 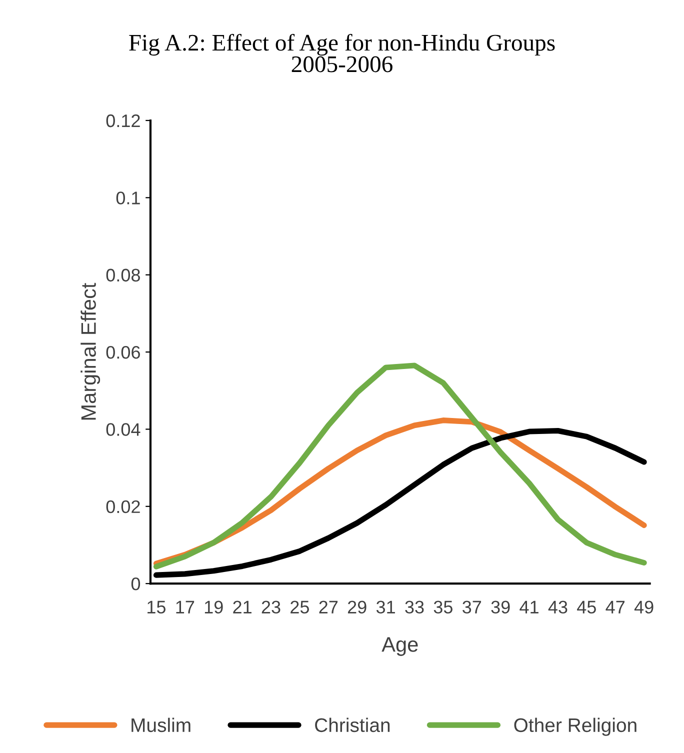 What do you see at coordinates (352, 725) in the screenshot?
I see `legend-label: Christian` at bounding box center [352, 725].